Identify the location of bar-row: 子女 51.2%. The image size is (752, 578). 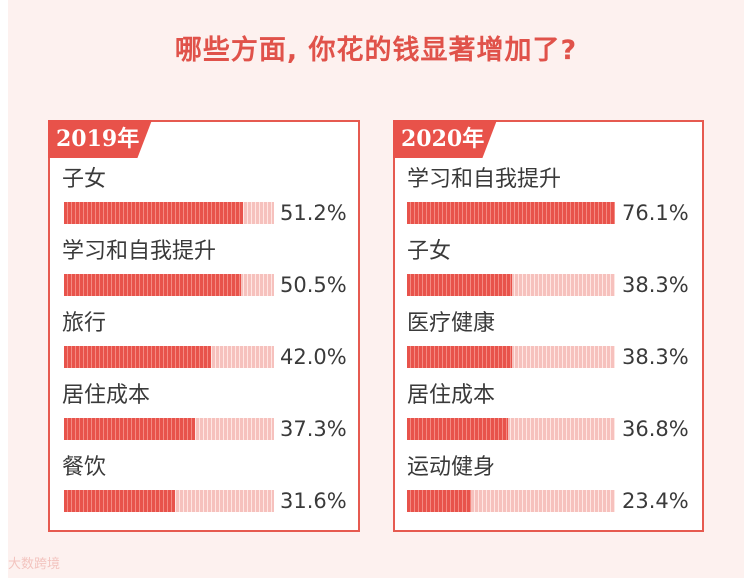
(204, 197).